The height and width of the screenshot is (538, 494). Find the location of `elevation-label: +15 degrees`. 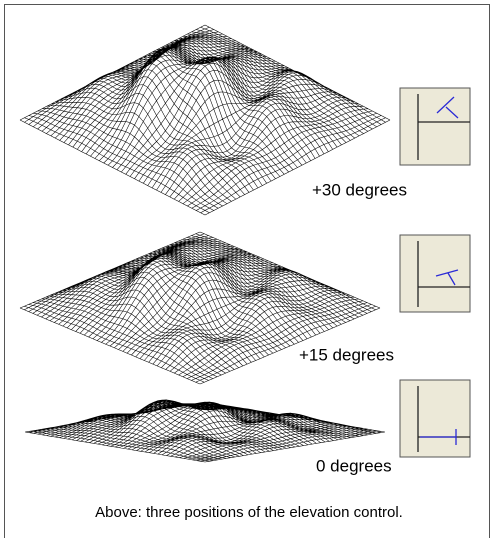

elevation-label: +15 degrees is located at coordinates (346, 354).